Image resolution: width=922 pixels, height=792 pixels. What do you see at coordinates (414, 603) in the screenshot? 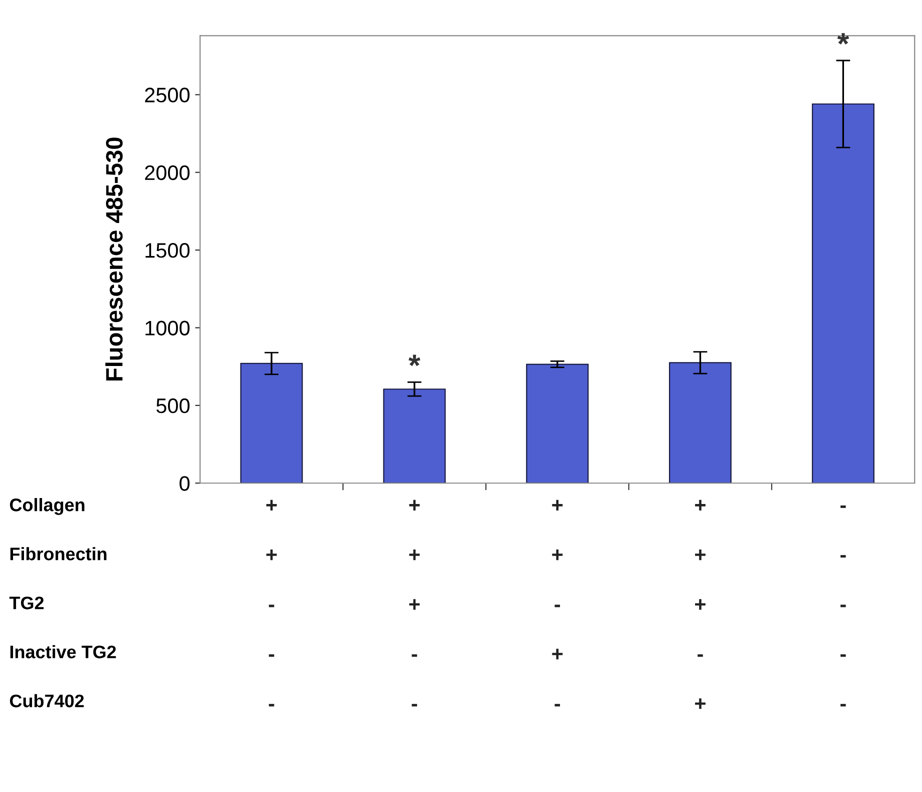
I see `category-label: + + + - -` at bounding box center [414, 603].